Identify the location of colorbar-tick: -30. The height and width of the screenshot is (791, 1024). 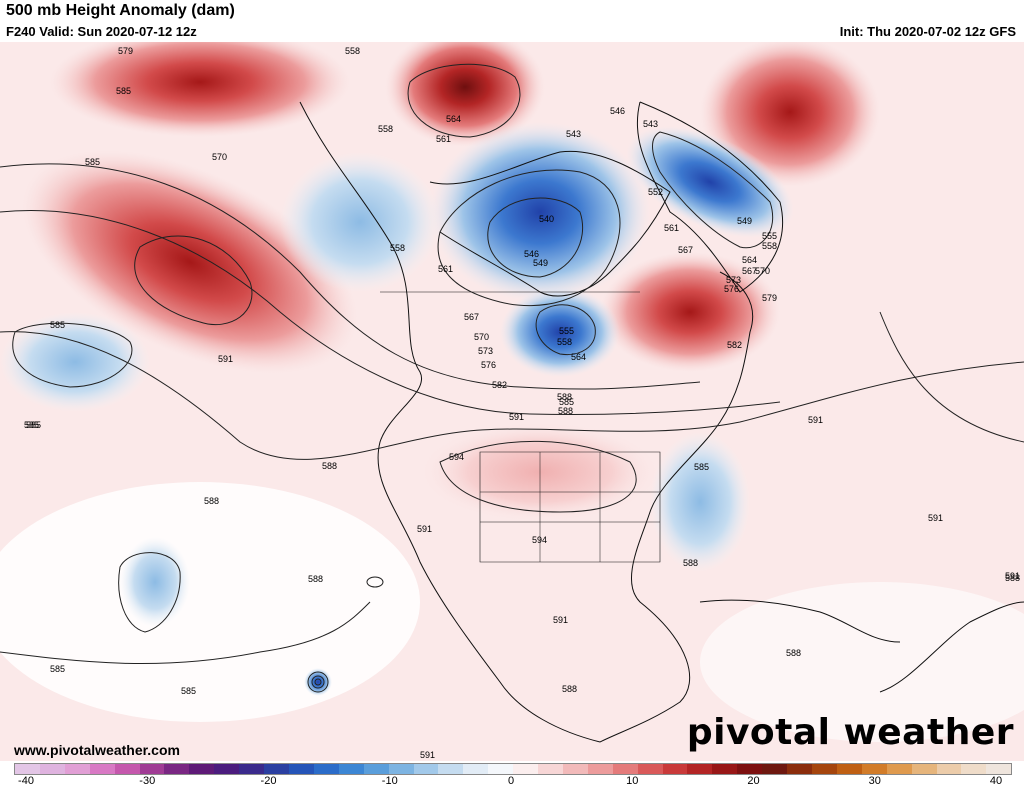
(147, 781).